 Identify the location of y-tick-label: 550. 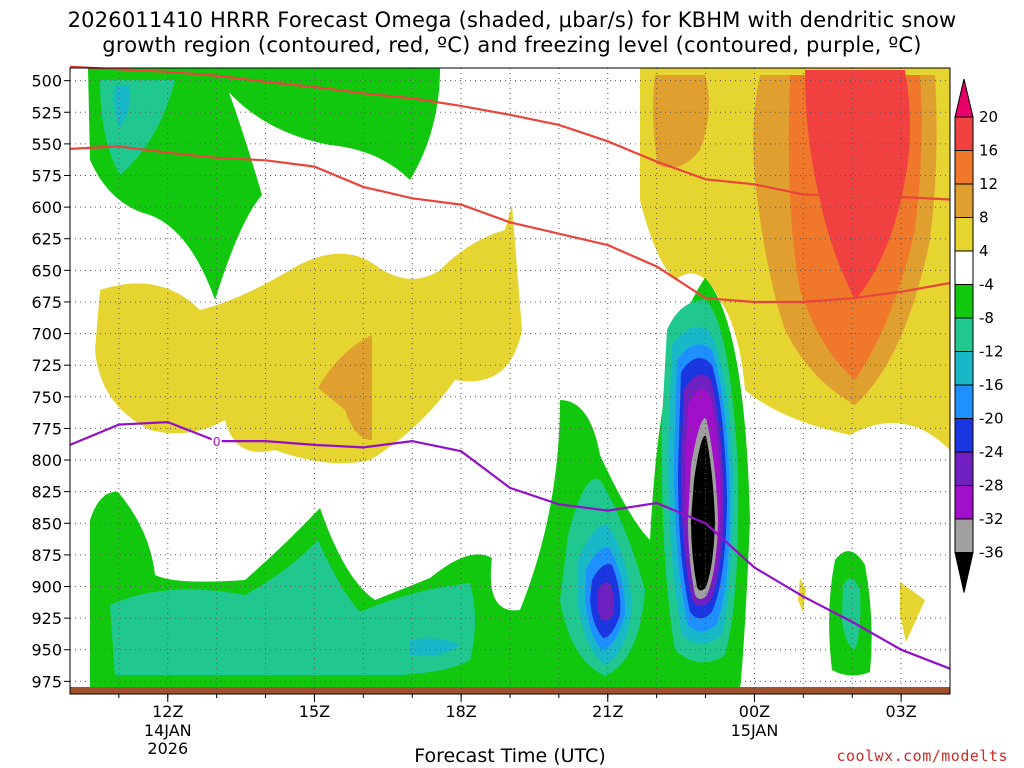
(46, 144).